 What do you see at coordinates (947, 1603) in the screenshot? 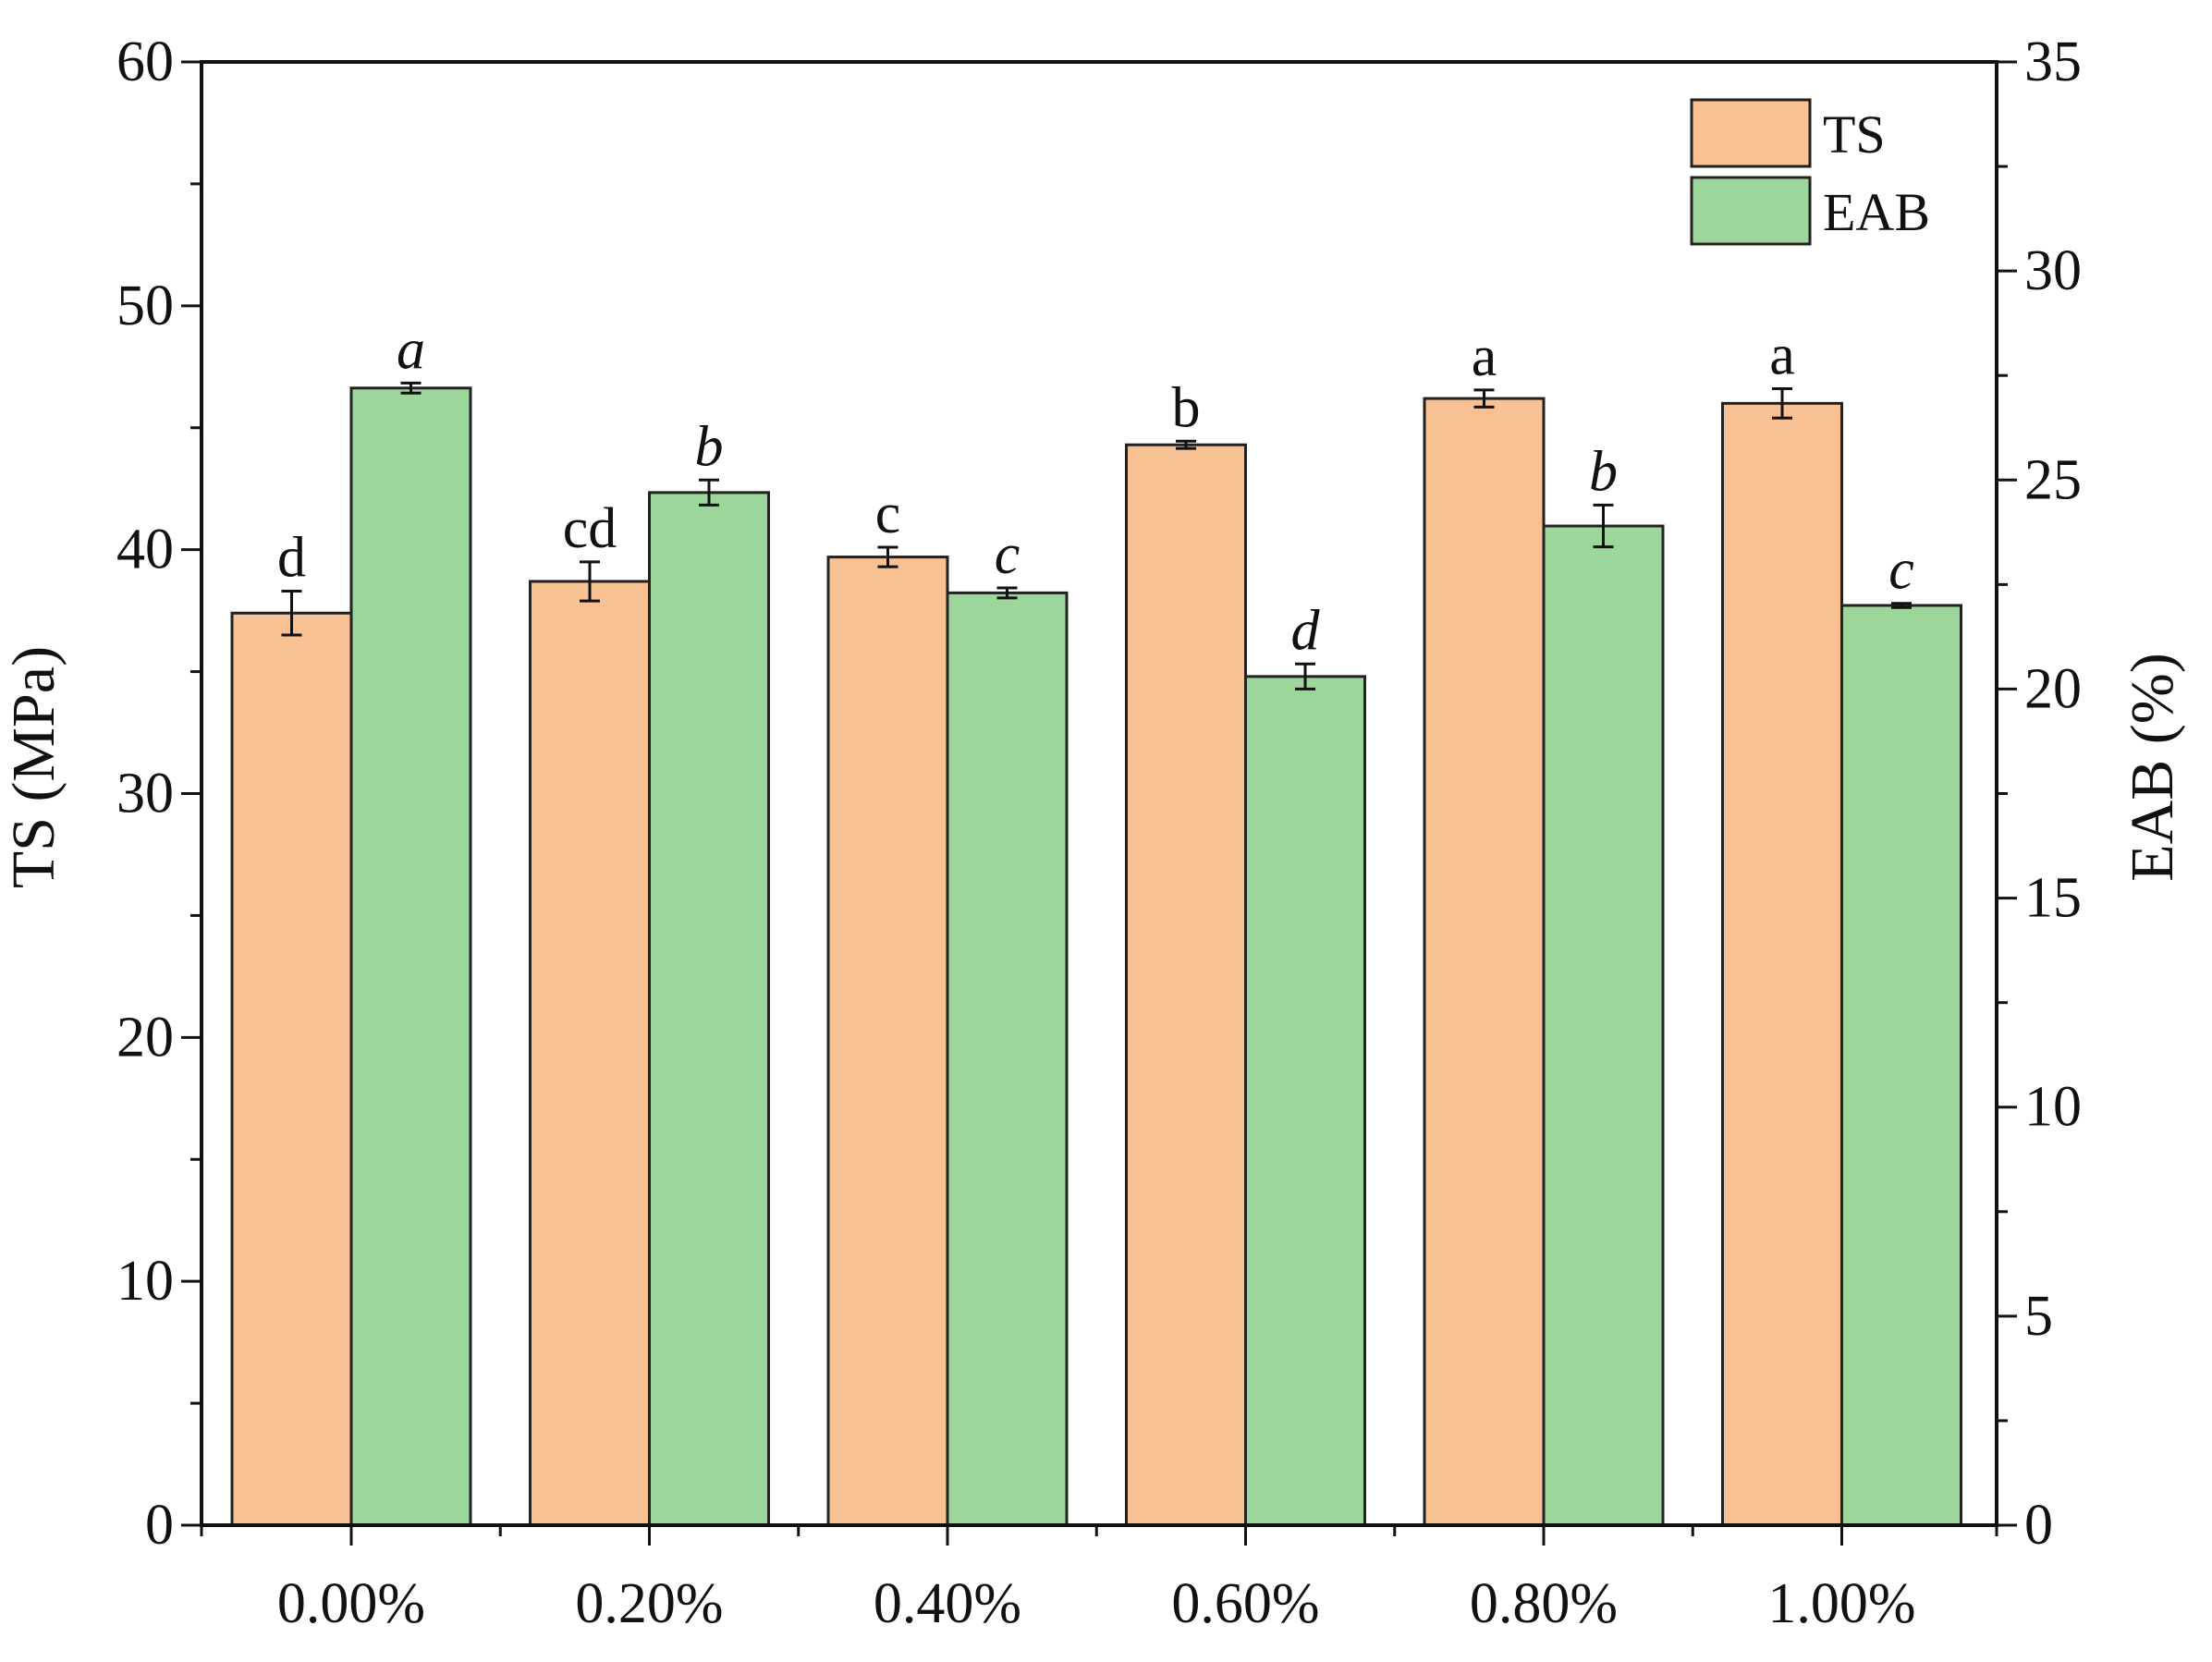
I see `x-tick-label-2: 0.40%` at bounding box center [947, 1603].